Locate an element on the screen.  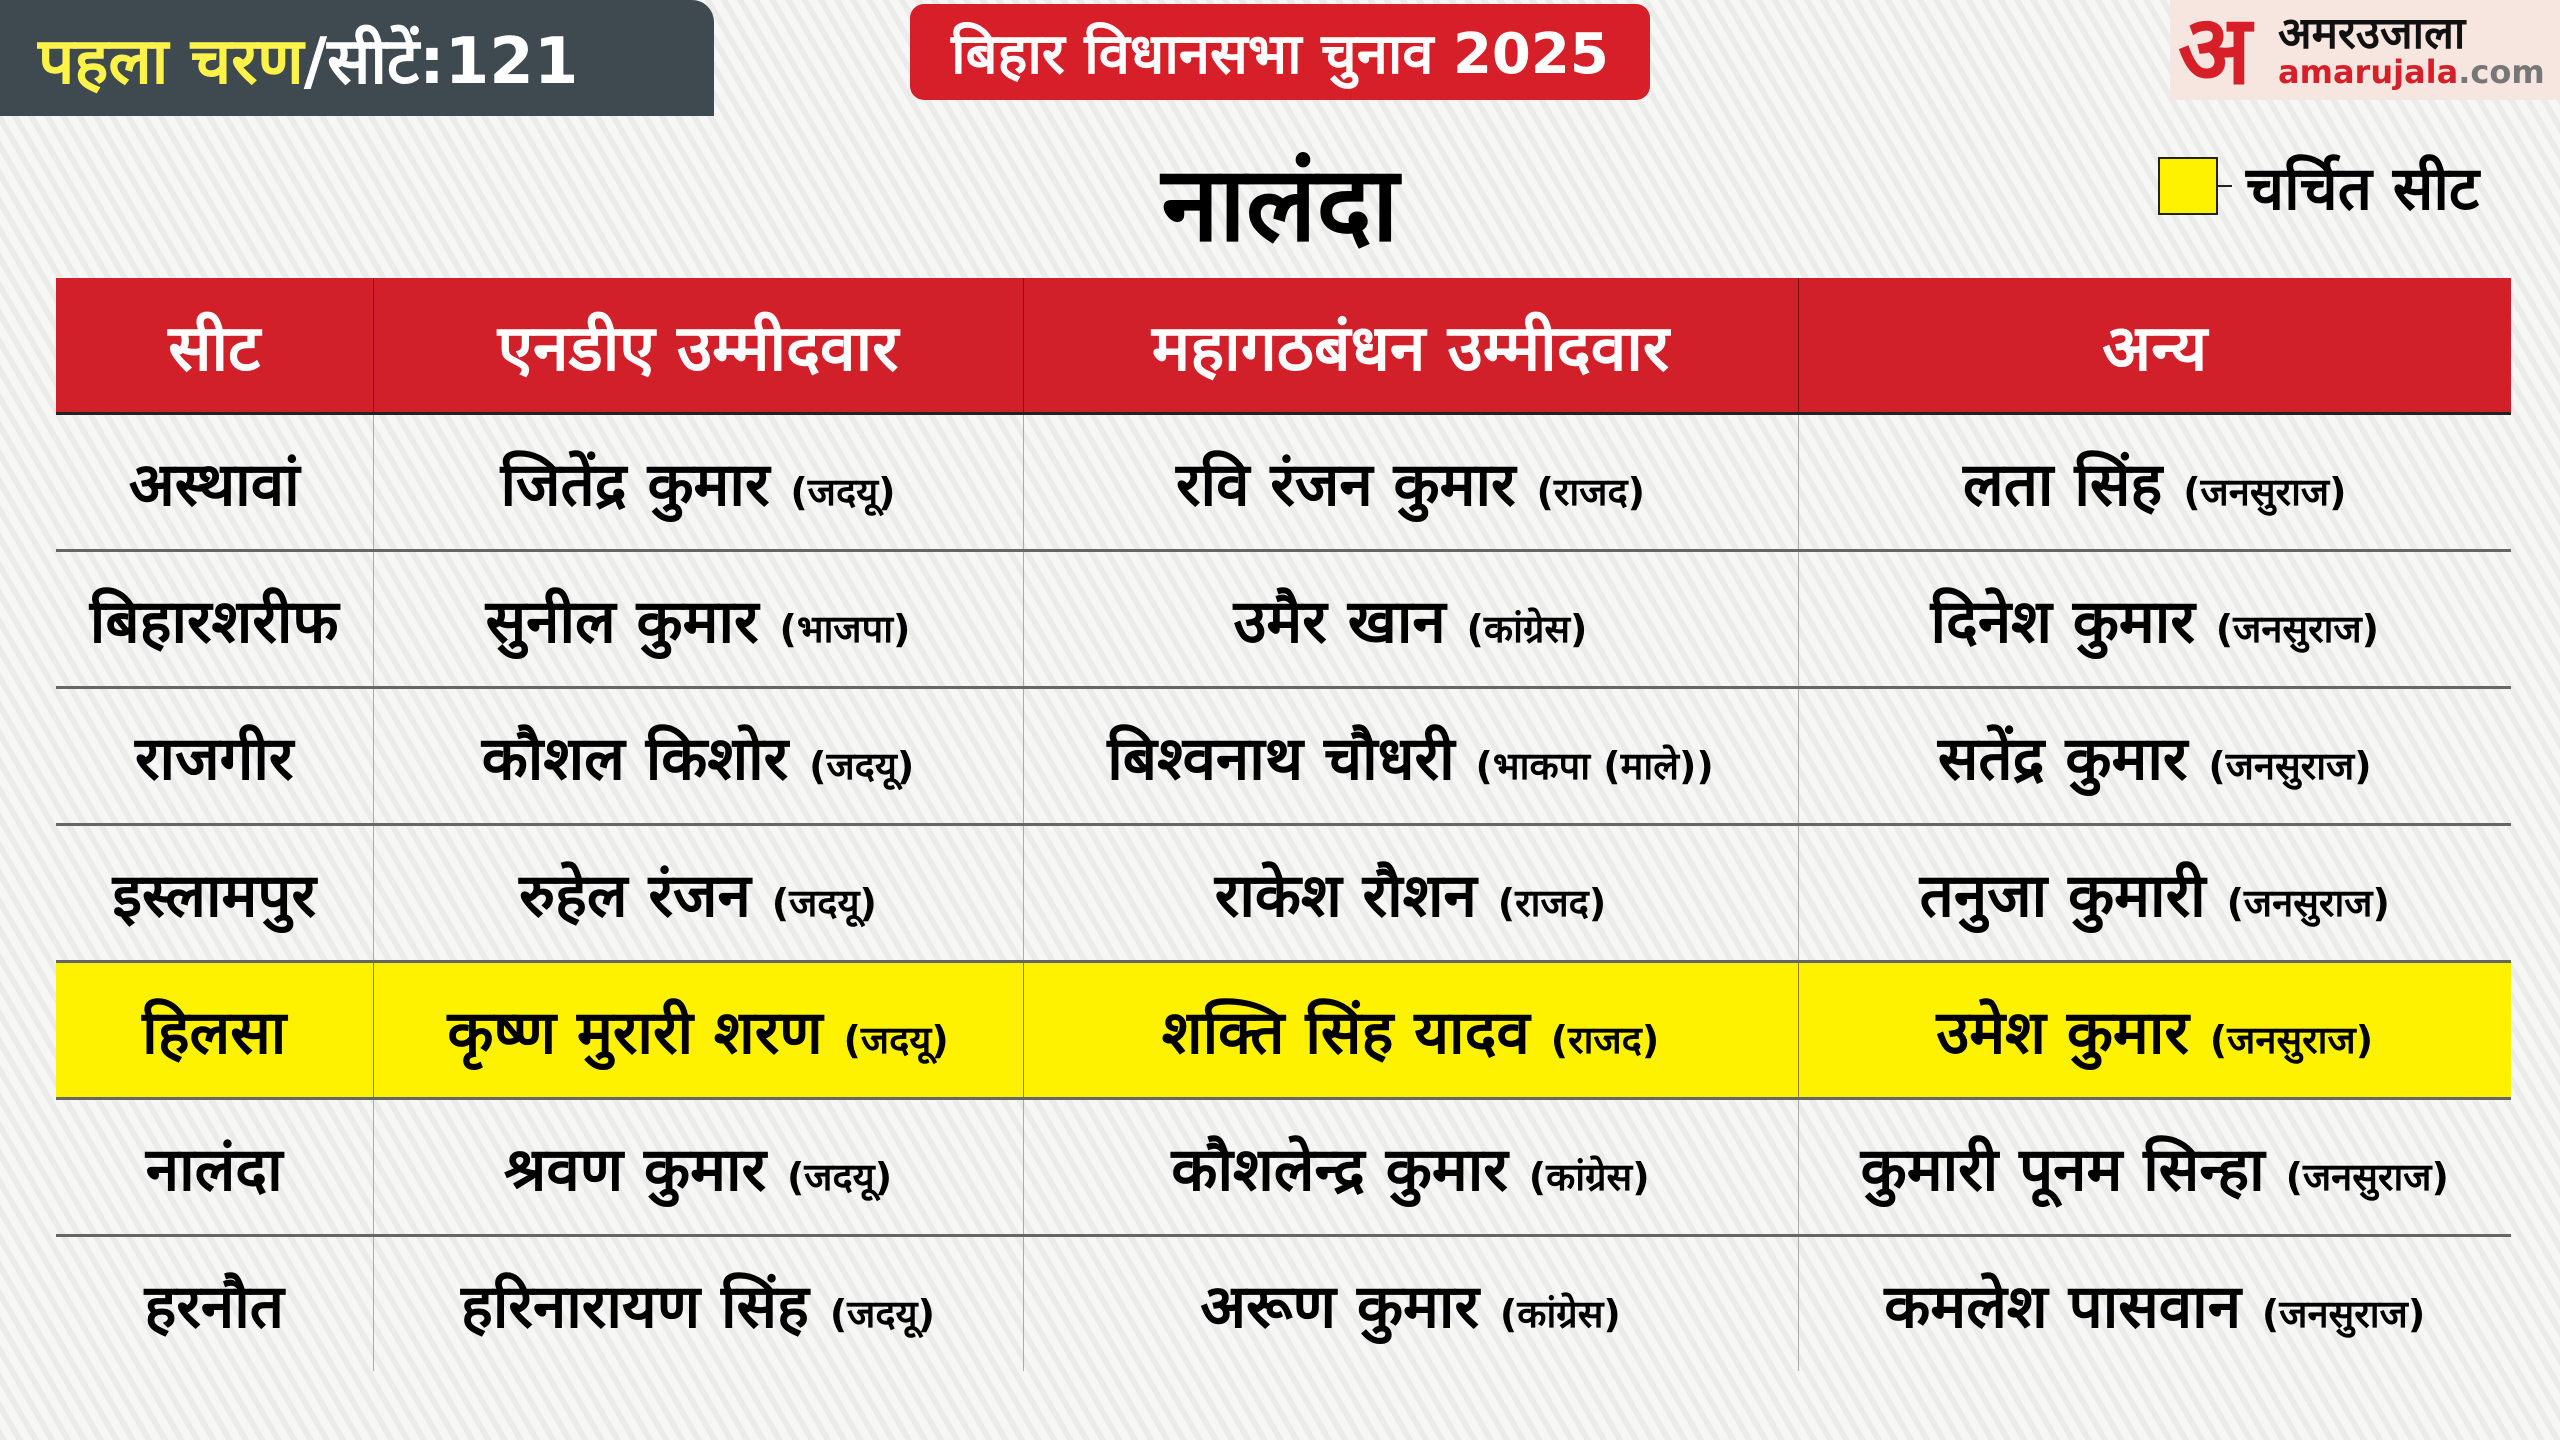
header-seat: सीट is located at coordinates (214, 346).